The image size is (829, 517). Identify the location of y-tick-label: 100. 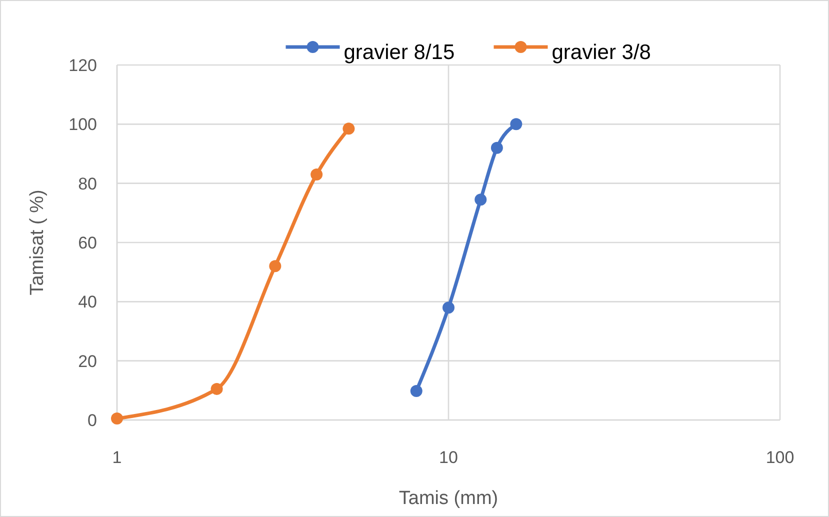
(82, 124).